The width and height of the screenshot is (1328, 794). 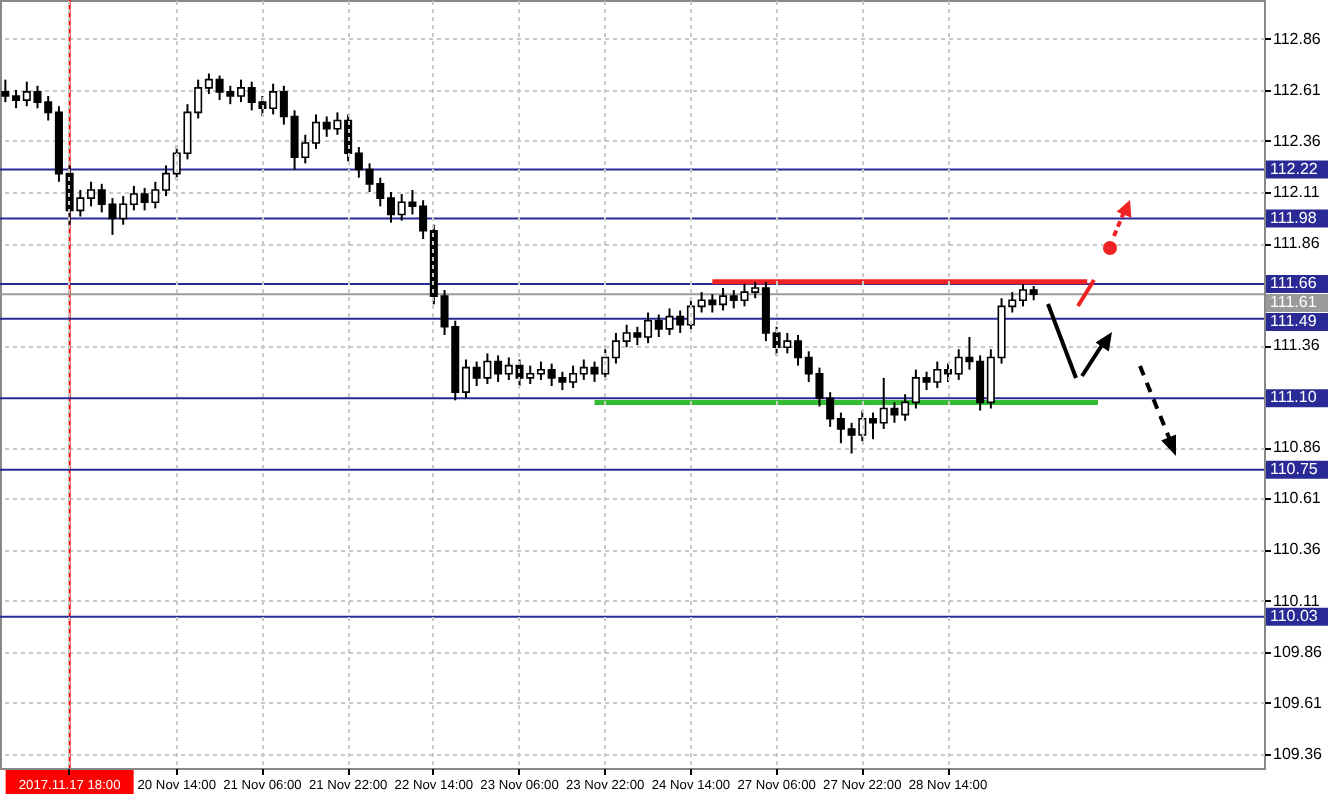 I want to click on y-tick-label: 109.61, so click(x=1298, y=702).